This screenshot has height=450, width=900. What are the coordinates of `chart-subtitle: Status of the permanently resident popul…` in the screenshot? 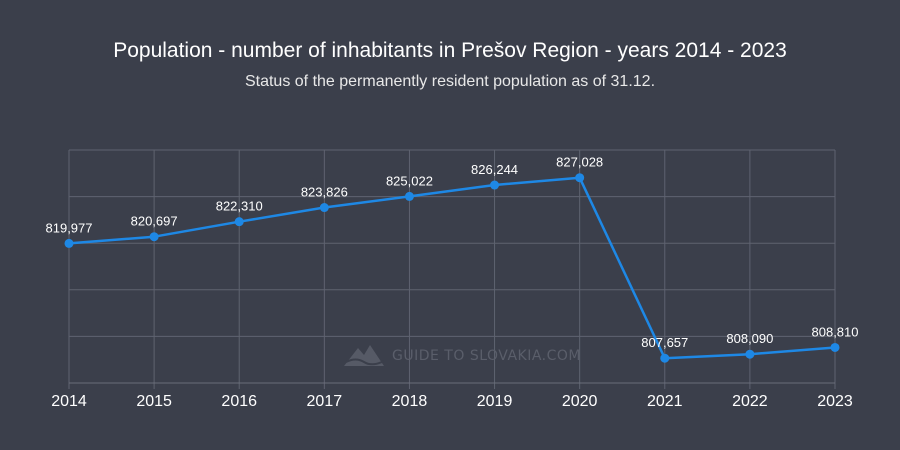 It's located at (450, 81).